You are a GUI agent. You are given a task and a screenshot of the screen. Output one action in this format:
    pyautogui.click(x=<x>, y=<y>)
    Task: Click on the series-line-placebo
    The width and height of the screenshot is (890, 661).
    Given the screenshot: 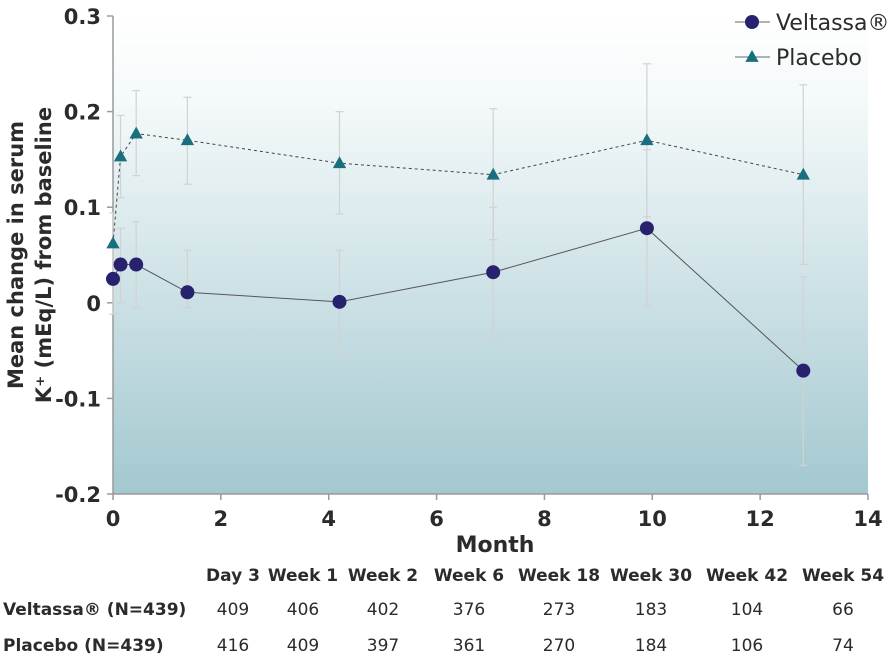 What is the action you would take?
    pyautogui.click(x=458, y=188)
    